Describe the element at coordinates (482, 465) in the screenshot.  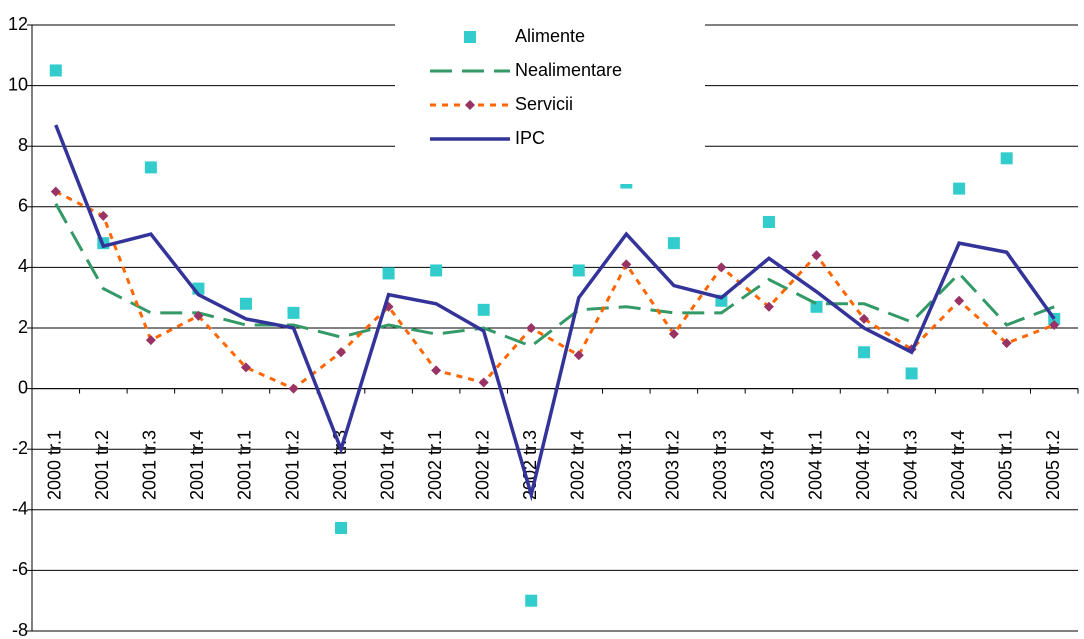
I see `x-tick-label: 2002 tr.2` at that location.